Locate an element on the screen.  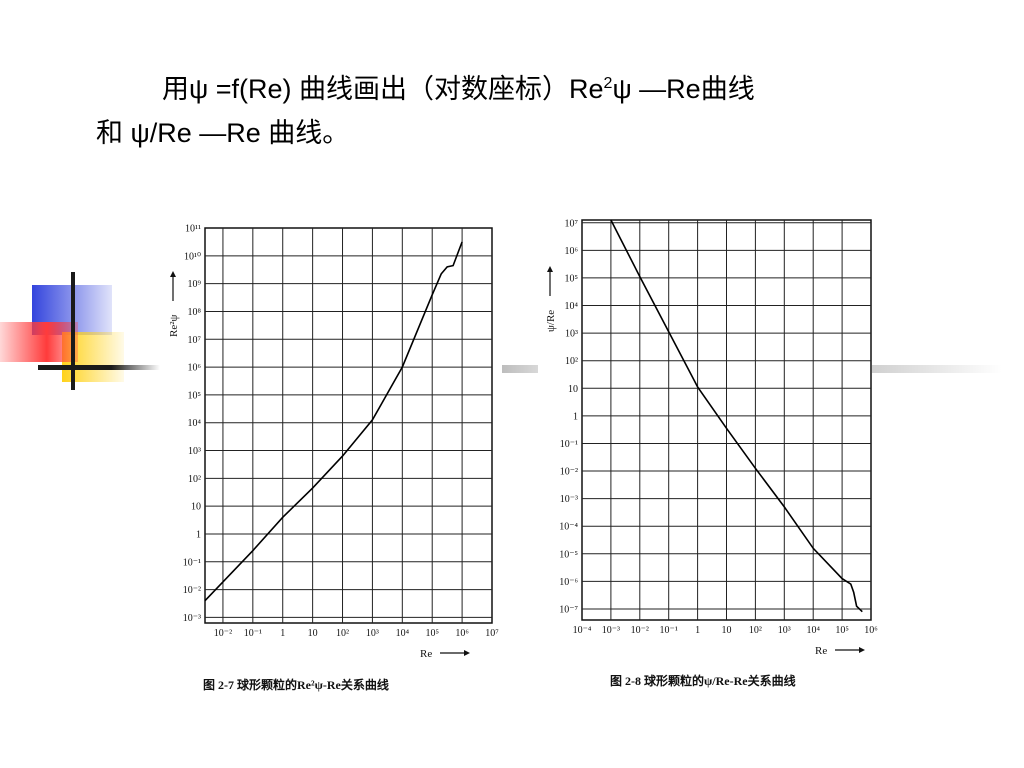
y-tick-label: 10⁹ is located at coordinates (195, 284).